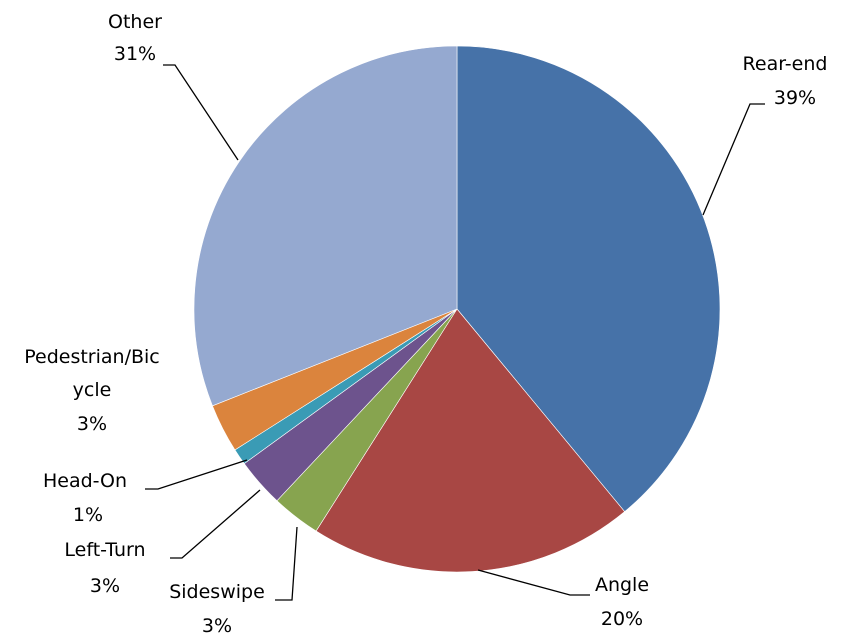 The image size is (848, 635). I want to click on label-other-name: Other, so click(135, 22).